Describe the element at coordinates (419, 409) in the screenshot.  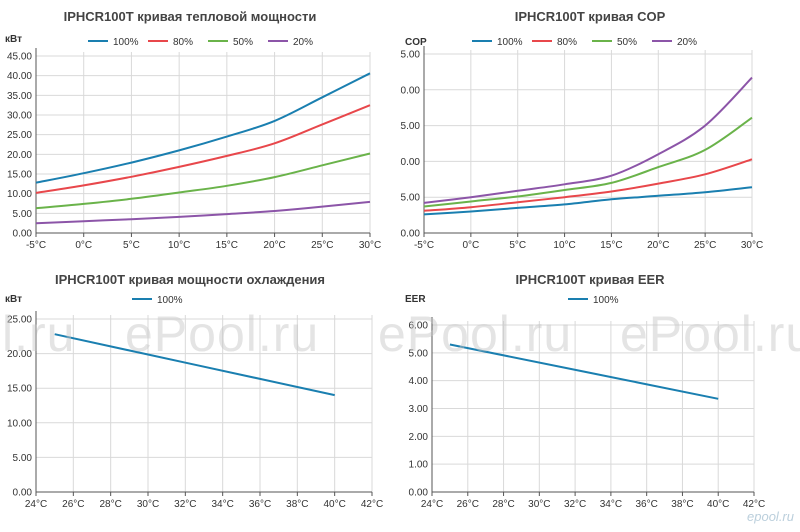
I see `y-tick-label: 3.00` at that location.